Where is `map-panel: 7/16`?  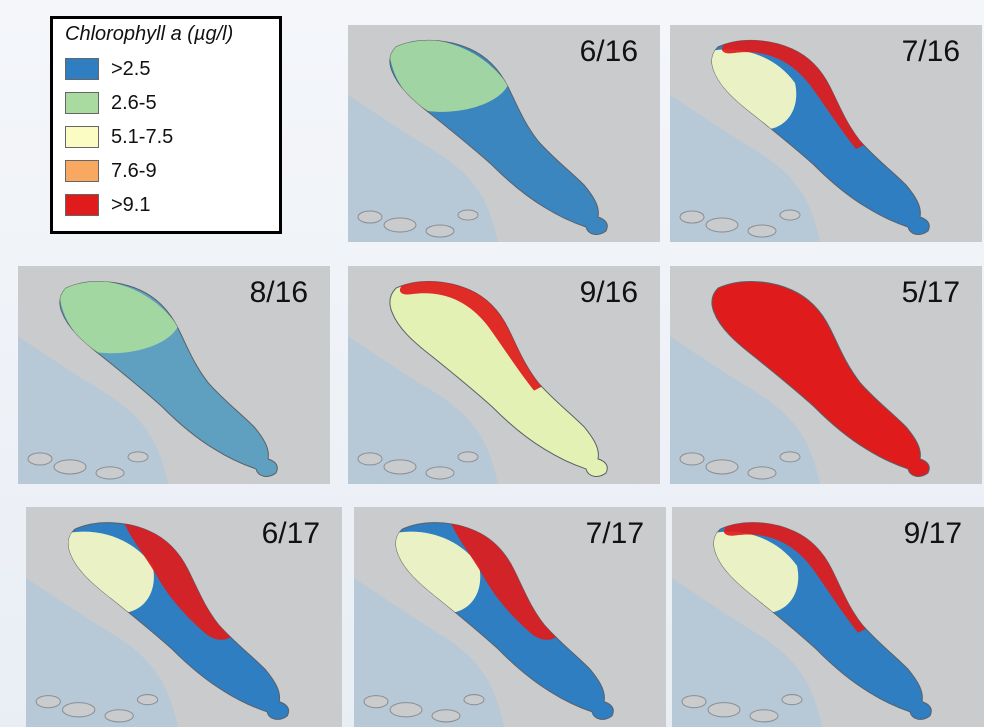 map-panel: 7/16 is located at coordinates (826, 133).